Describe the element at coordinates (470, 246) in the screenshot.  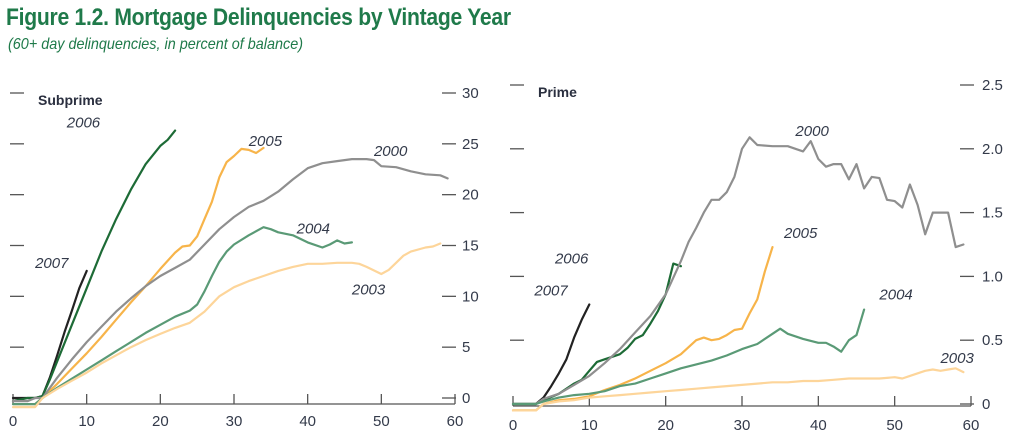
I see `y-tick-label: 15` at that location.